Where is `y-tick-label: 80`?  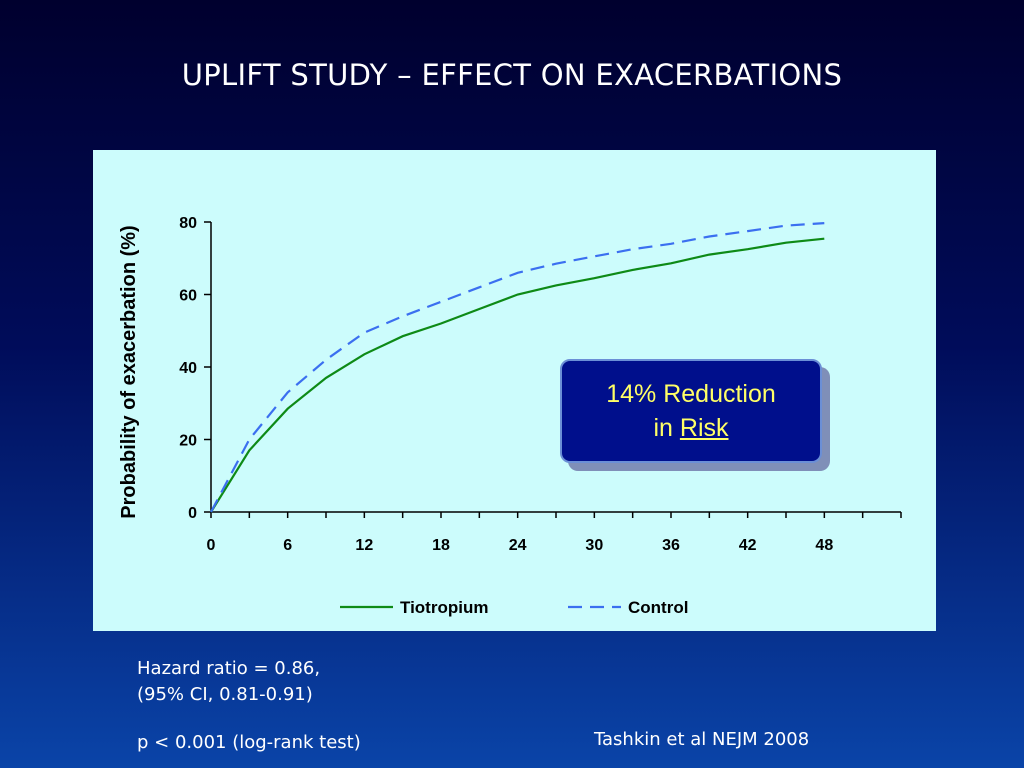 y-tick-label: 80 is located at coordinates (188, 223).